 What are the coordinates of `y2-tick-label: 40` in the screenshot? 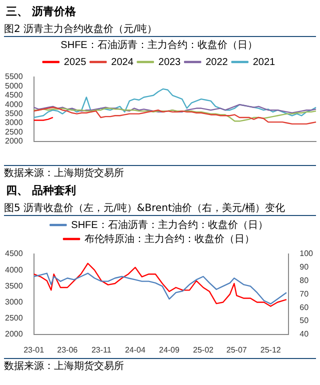 It's located at (305, 334).